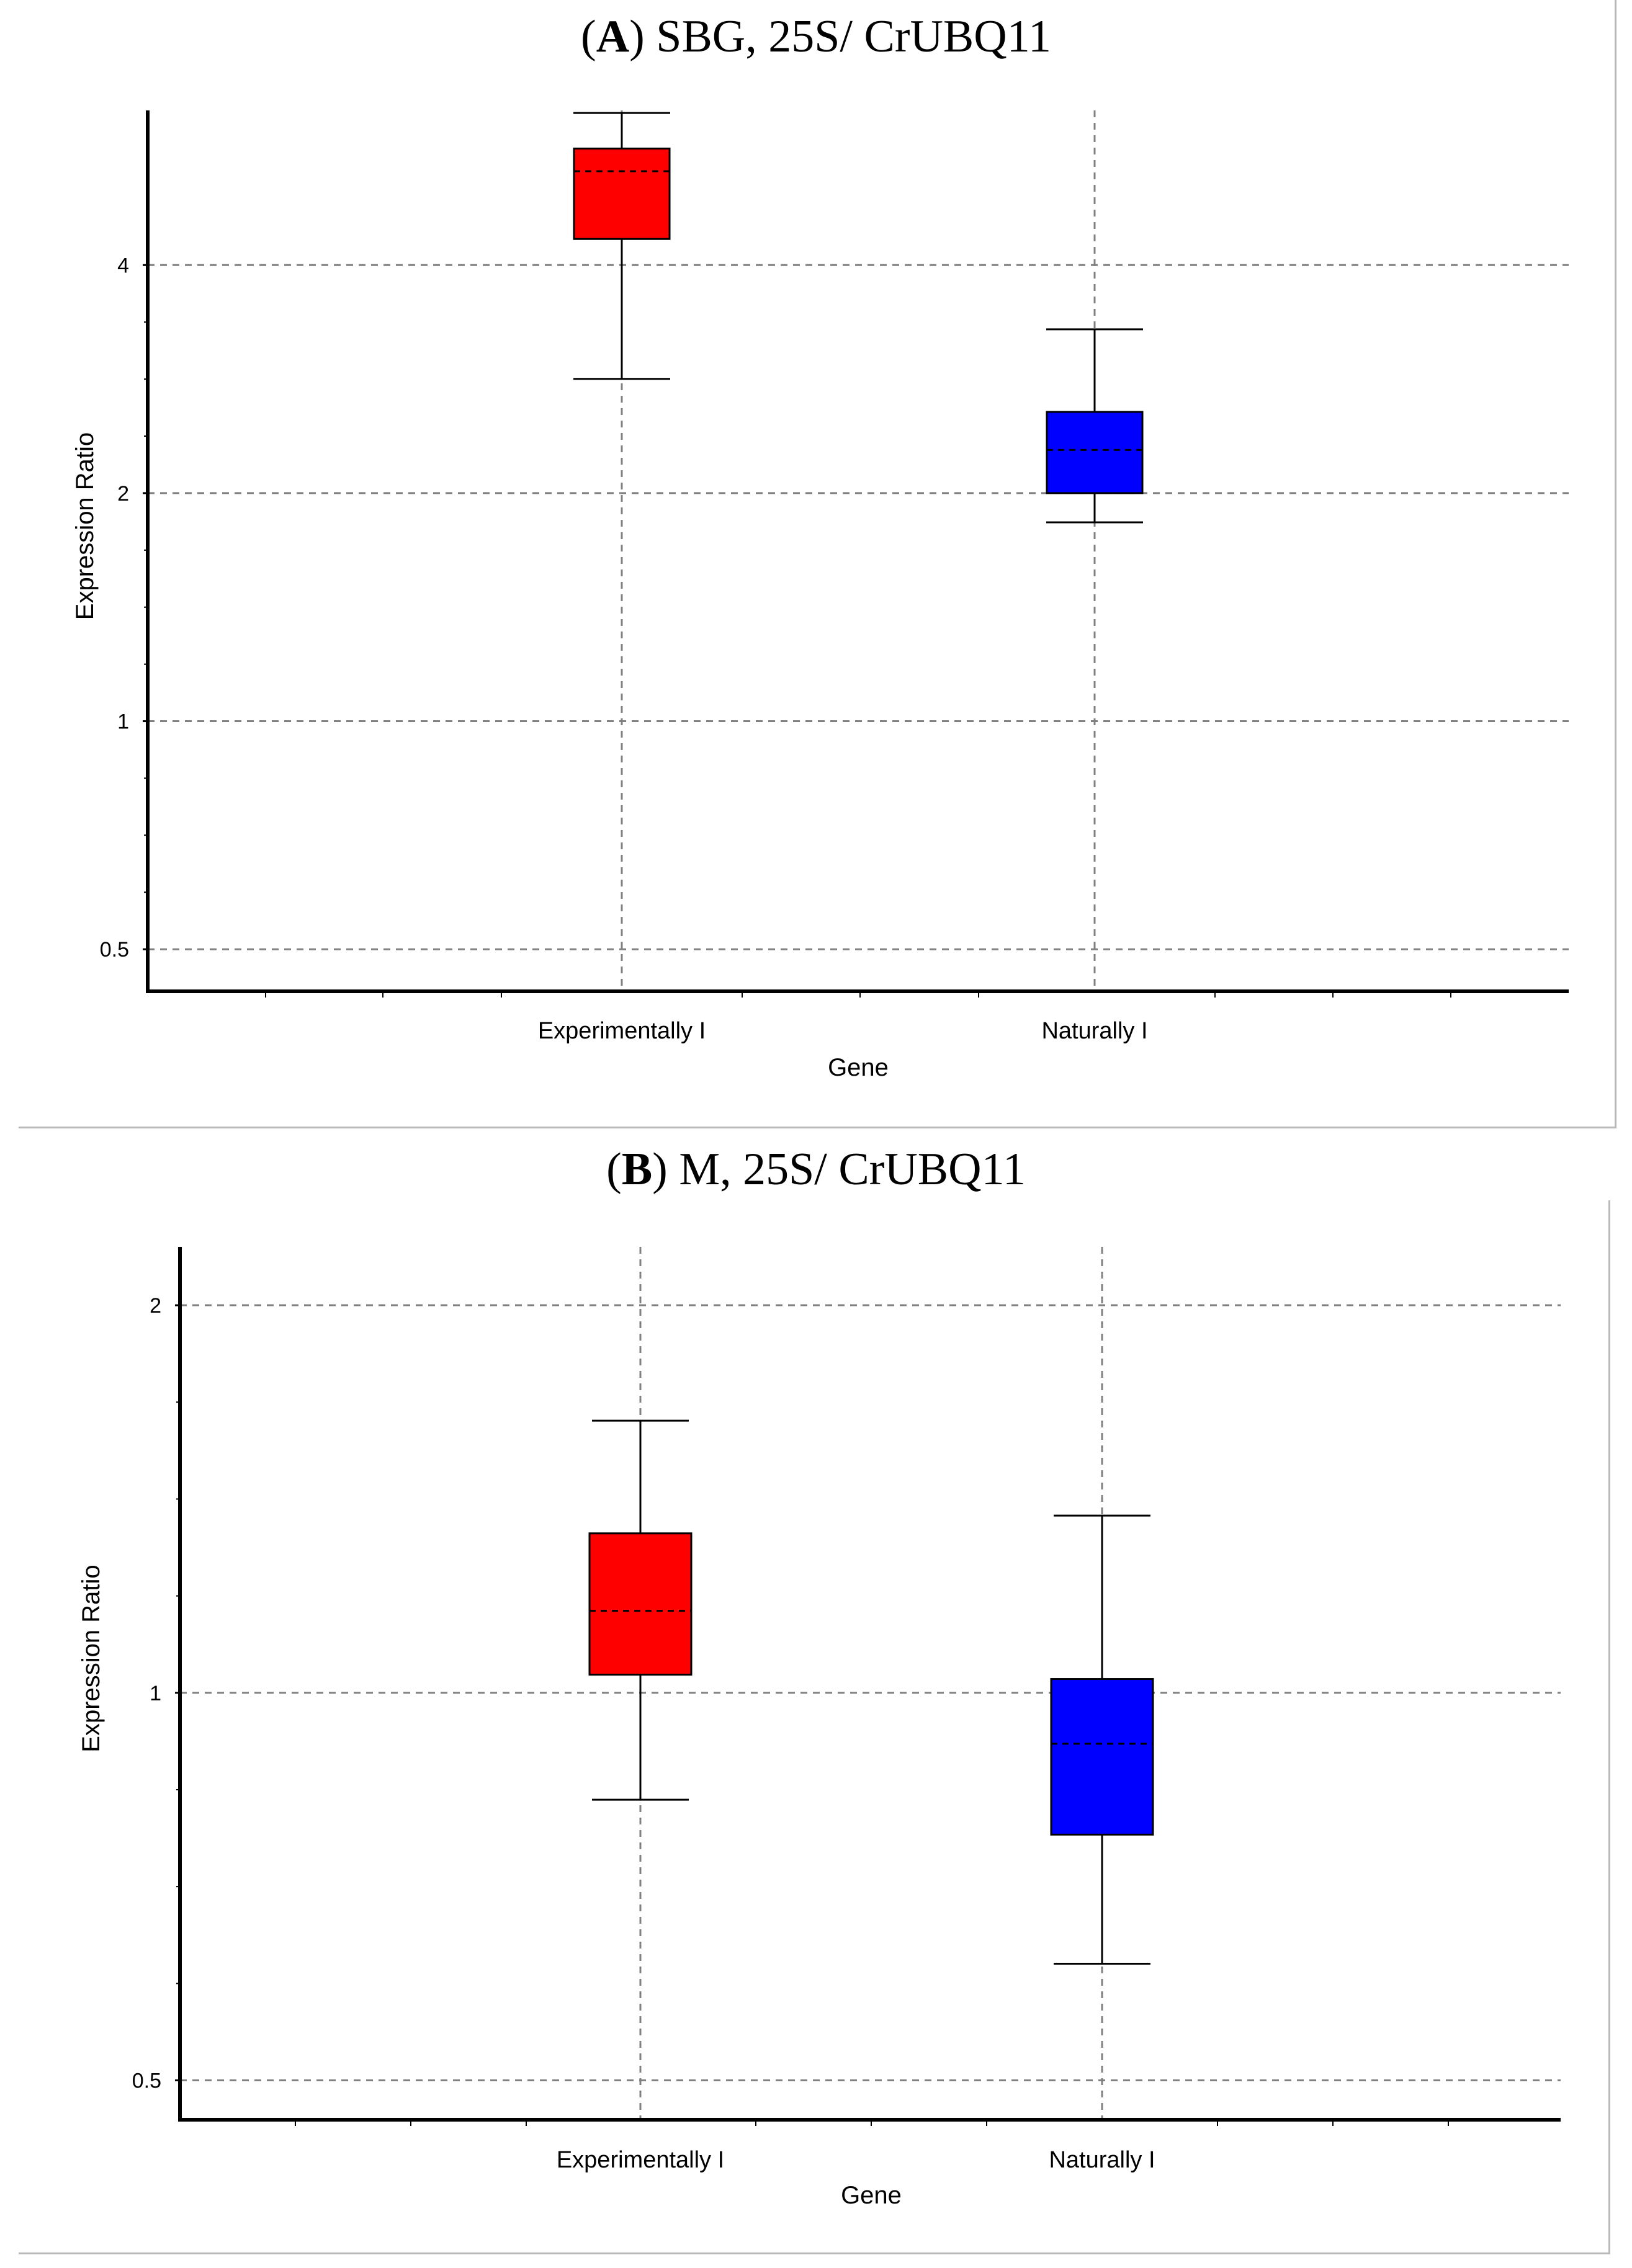 The height and width of the screenshot is (2268, 1632). I want to click on panel-a-ytick-label: 2, so click(123, 494).